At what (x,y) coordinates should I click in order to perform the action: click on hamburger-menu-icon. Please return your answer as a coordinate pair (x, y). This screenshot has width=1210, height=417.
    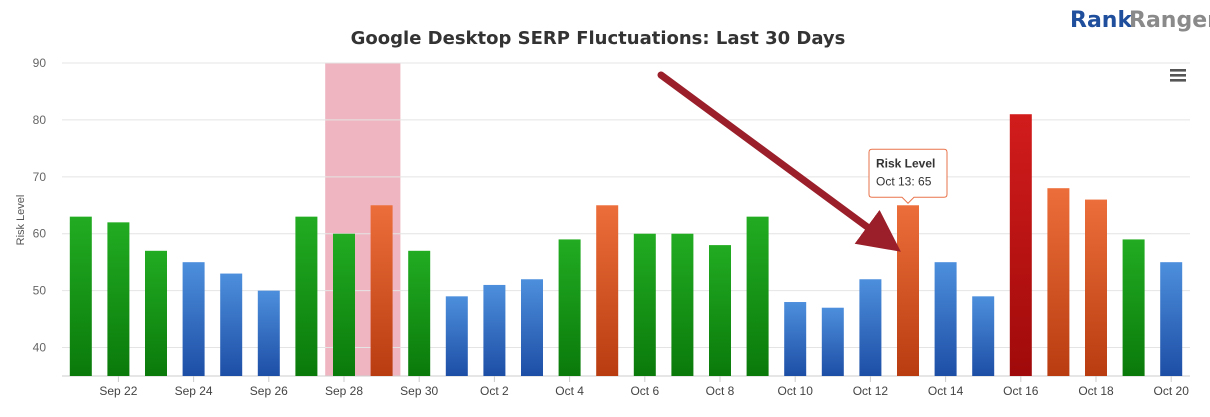
    Looking at the image, I should click on (1177, 76).